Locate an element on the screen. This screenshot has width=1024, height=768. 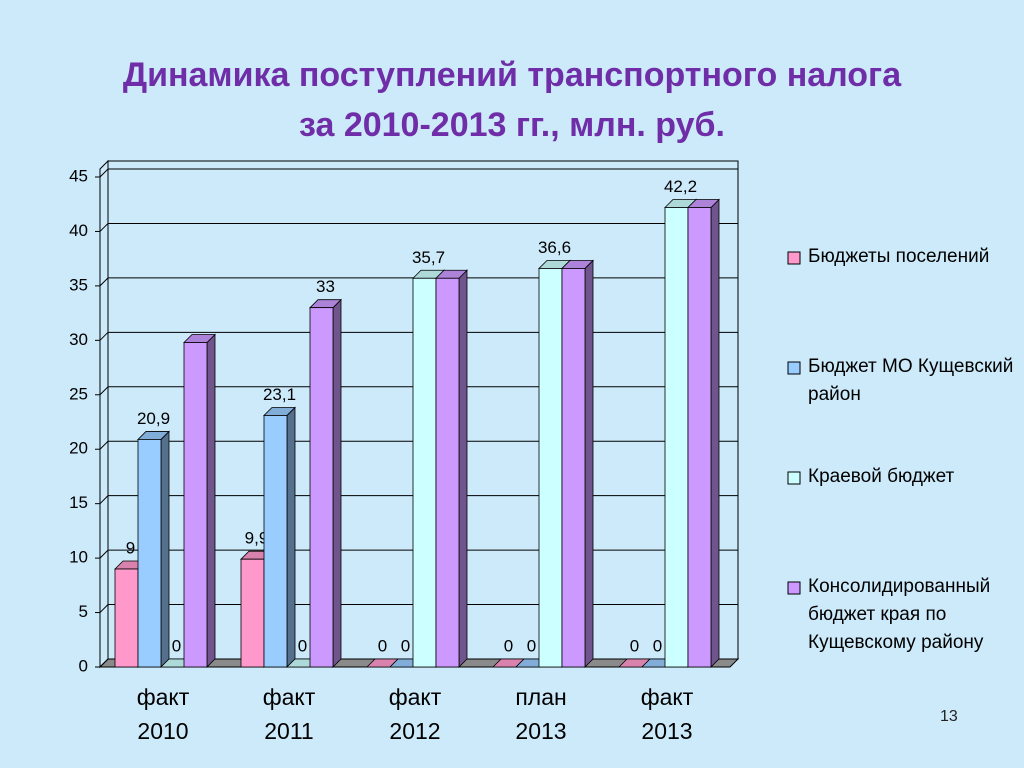
side-wall is located at coordinates (104, 414).